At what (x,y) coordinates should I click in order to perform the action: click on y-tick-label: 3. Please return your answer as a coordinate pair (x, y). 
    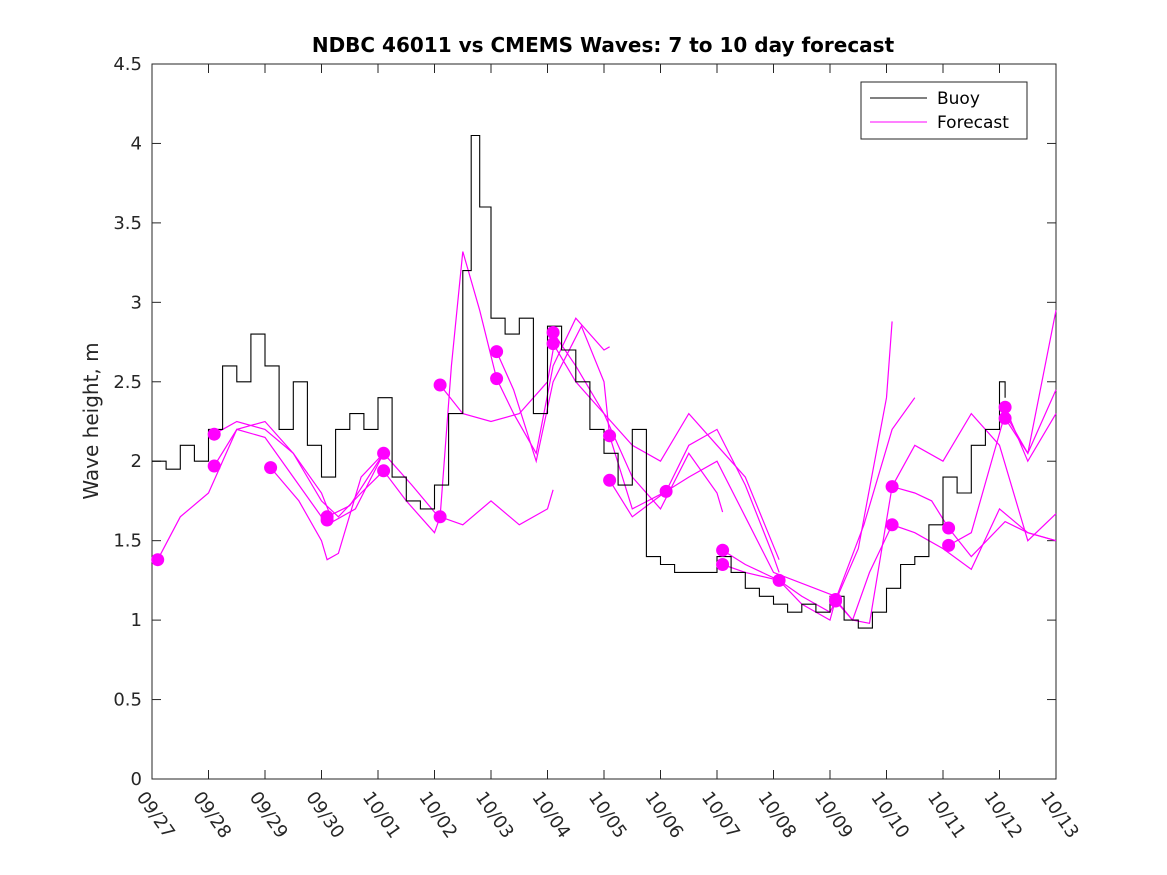
    Looking at the image, I should click on (136, 302).